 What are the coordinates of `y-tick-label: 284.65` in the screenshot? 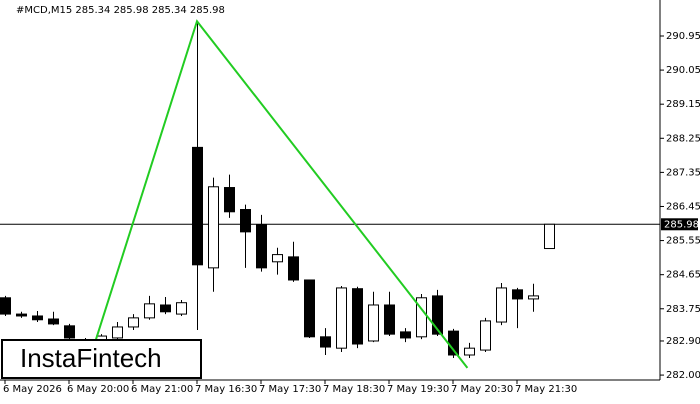 It's located at (683, 275).